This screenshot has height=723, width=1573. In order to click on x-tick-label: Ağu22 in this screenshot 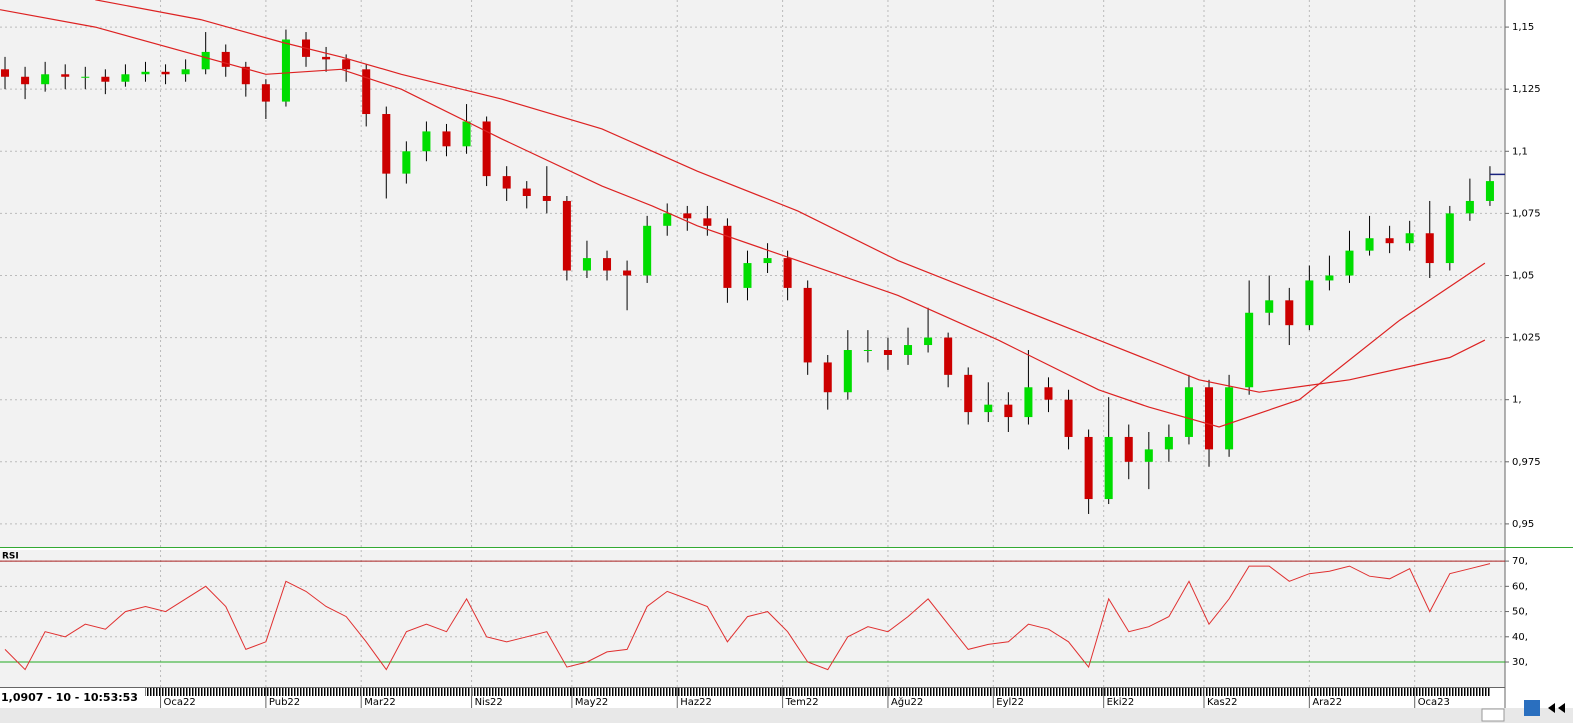, I will do `click(907, 702)`.